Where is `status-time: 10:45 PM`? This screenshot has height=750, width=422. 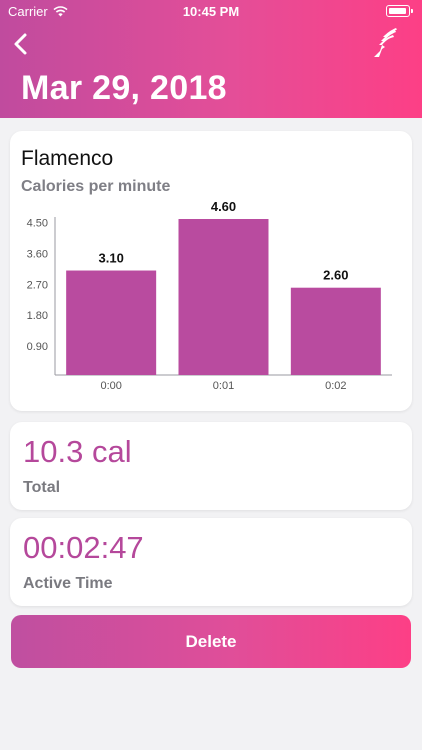
status-time: 10:45 PM is located at coordinates (211, 11).